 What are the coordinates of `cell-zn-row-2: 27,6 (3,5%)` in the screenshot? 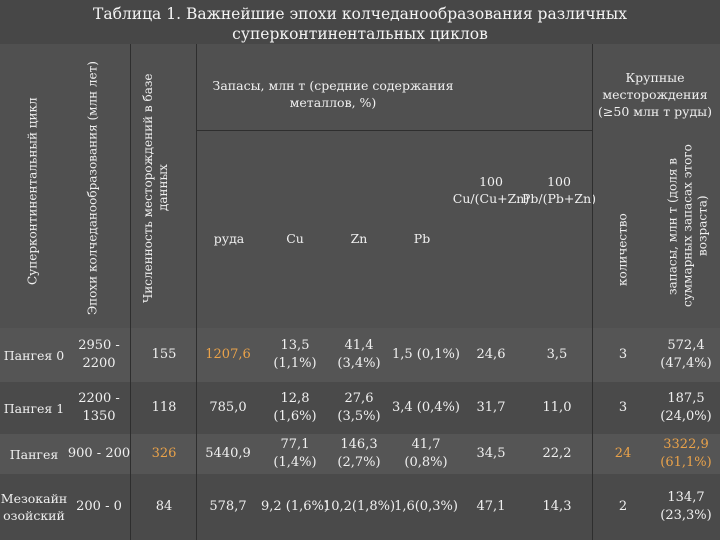 It's located at (359, 407).